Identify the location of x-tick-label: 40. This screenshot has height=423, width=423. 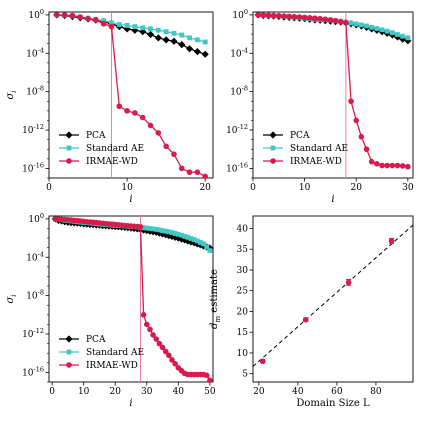
(179, 392).